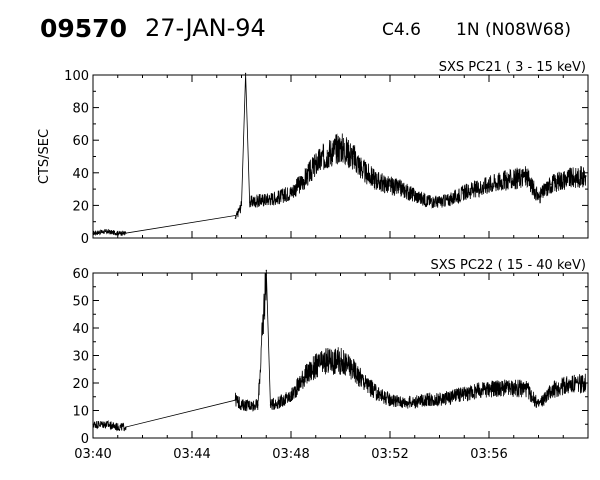  Describe the element at coordinates (468, 30) in the screenshot. I see `optical-class: 1N` at that location.